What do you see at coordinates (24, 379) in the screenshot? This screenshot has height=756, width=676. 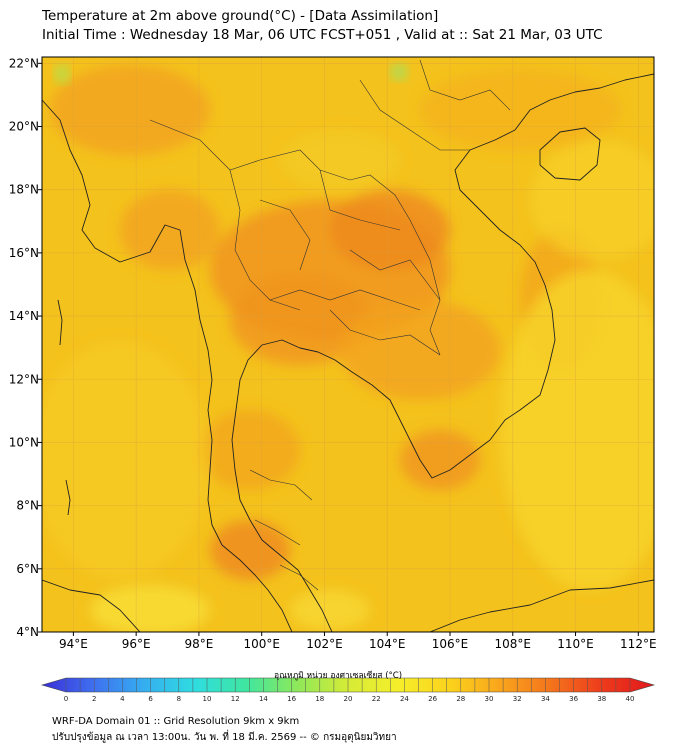 I see `y-tick-label: 12°N` at bounding box center [24, 379].